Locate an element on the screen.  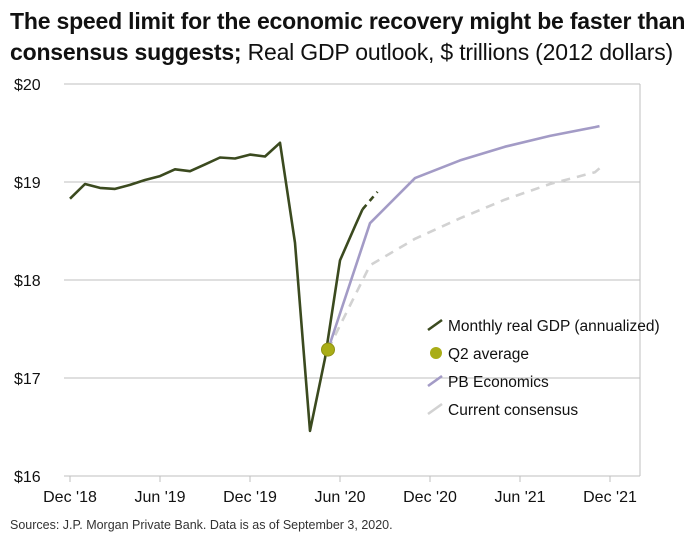
x-tick-label-6: Dec '21 is located at coordinates (610, 497).